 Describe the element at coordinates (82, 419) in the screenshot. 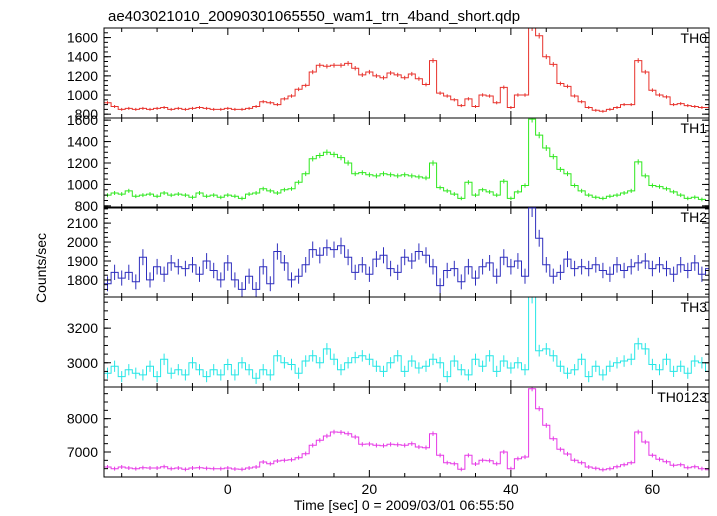

I see `y-tick-label: 8000` at that location.